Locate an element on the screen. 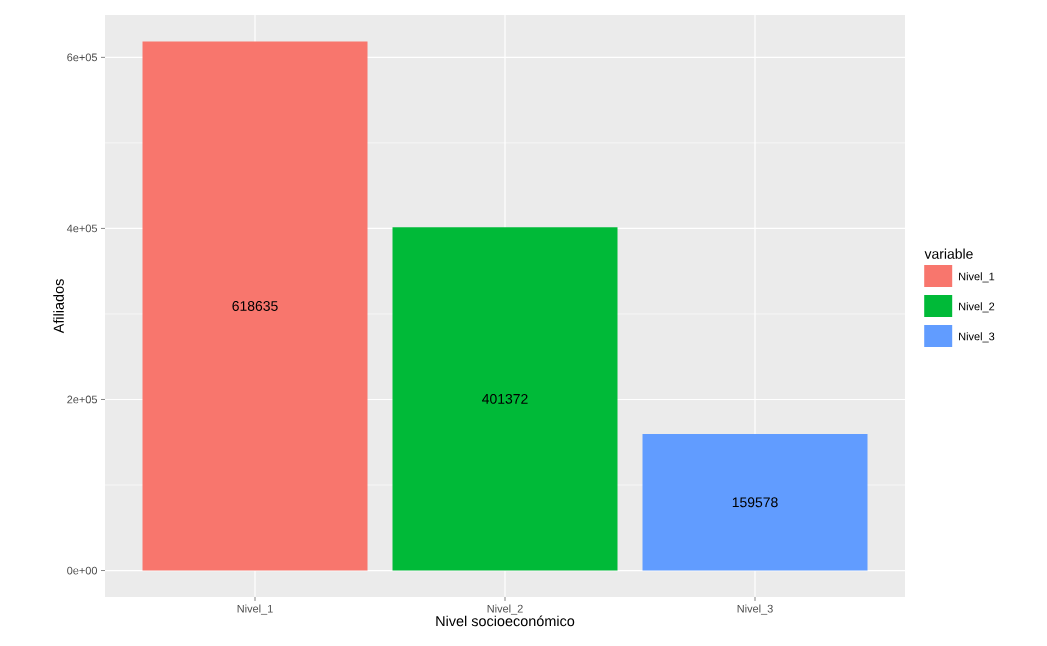 The height and width of the screenshot is (646, 1047). data-label: 401372 is located at coordinates (505, 398).